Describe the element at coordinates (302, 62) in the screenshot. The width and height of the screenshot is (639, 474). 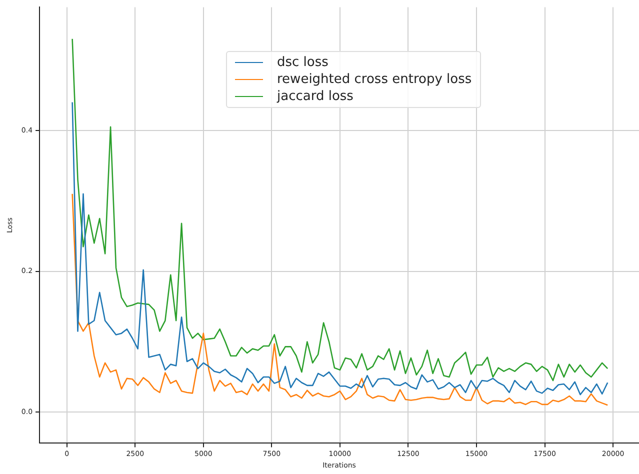
I see `legend-label: dsc loss` at that location.